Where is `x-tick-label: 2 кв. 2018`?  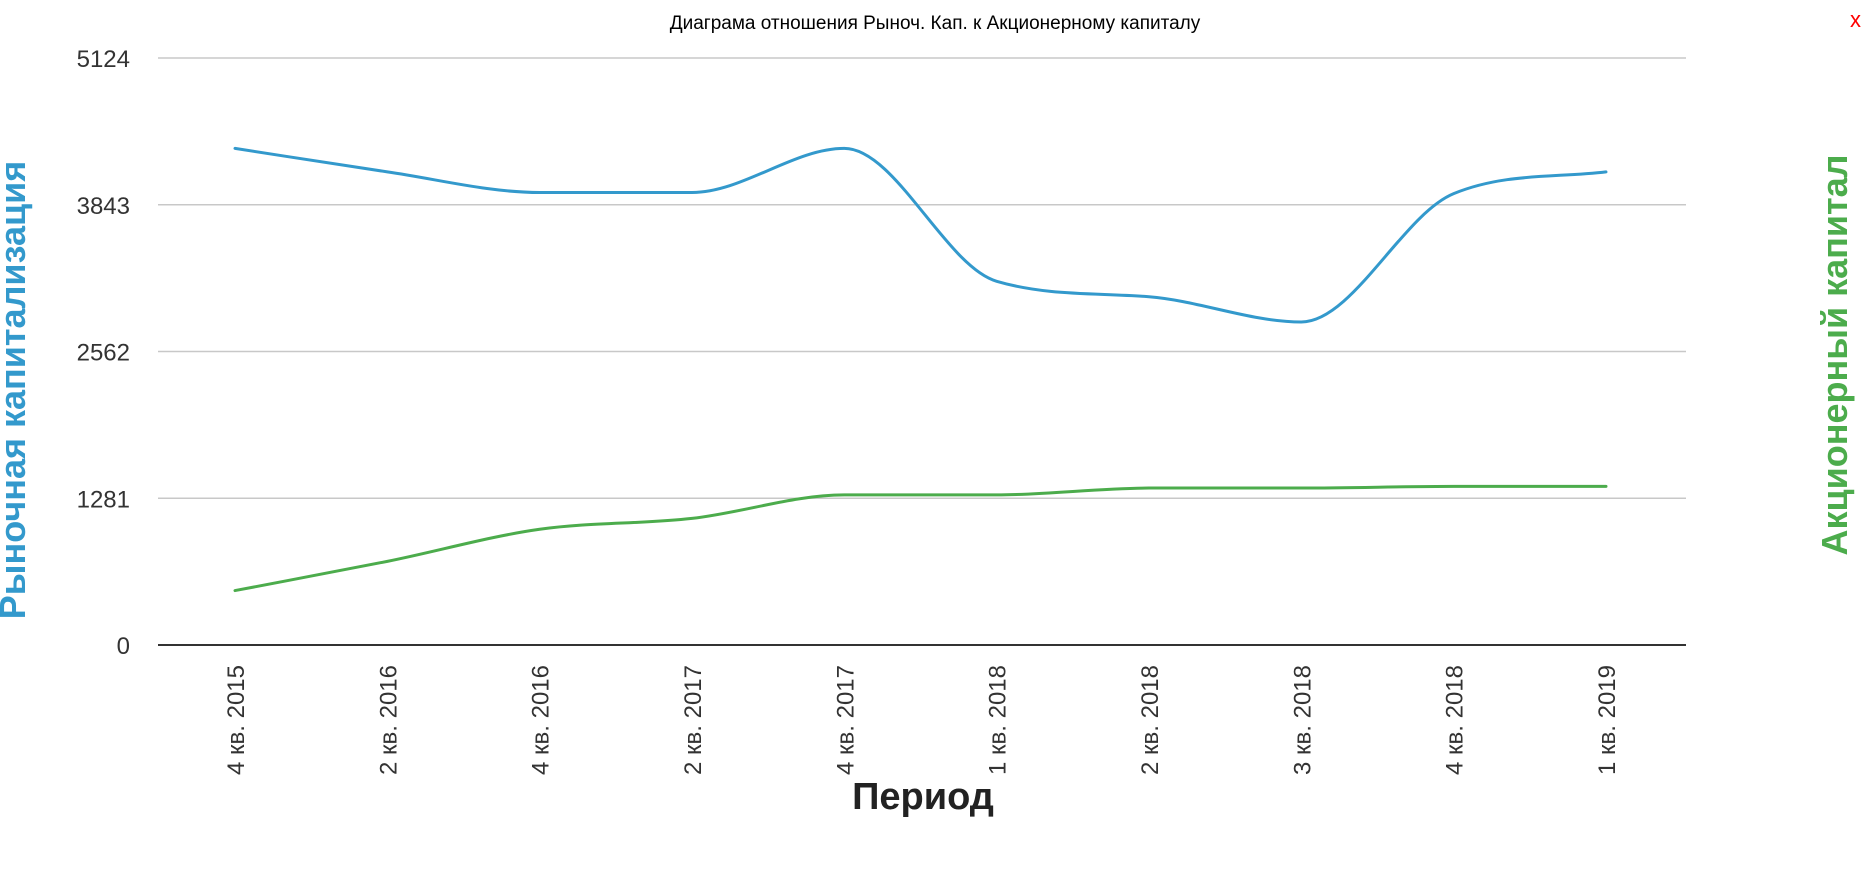 x-tick-label: 2 кв. 2018 is located at coordinates (1150, 720).